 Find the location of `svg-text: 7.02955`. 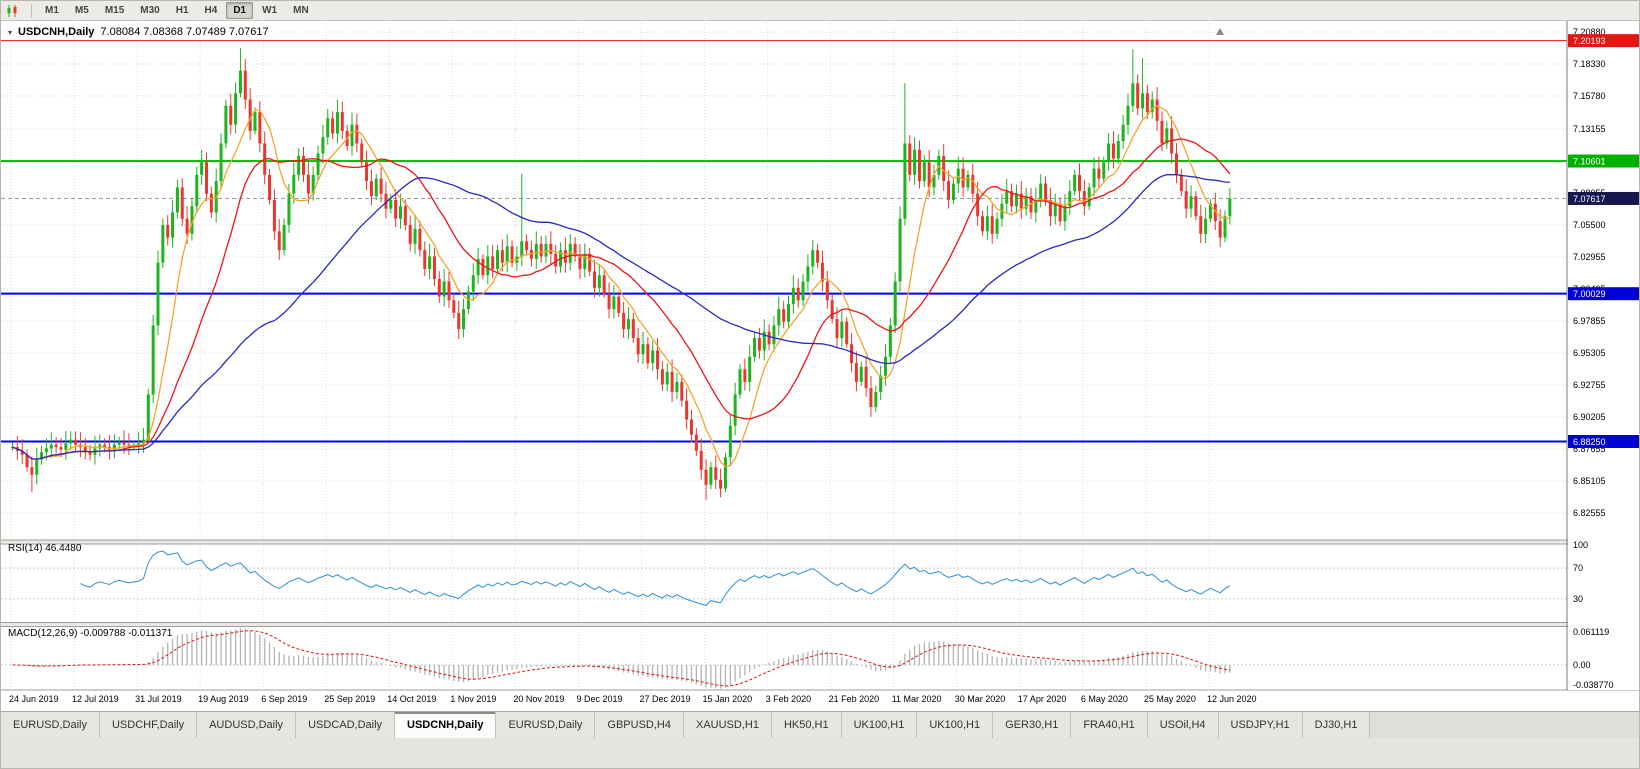

svg-text: 7.02955 is located at coordinates (1589, 257).